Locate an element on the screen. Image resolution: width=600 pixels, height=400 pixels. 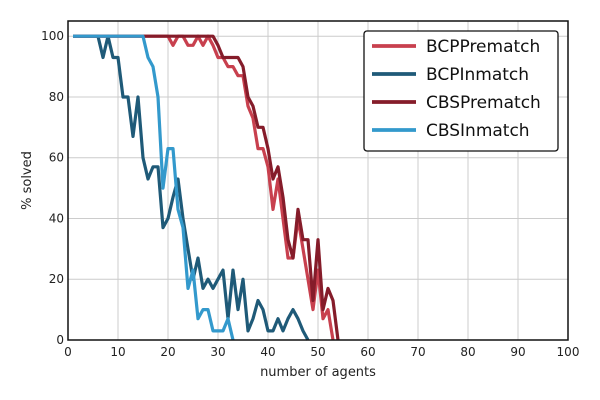
legend-box is located at coordinates (461, 91).